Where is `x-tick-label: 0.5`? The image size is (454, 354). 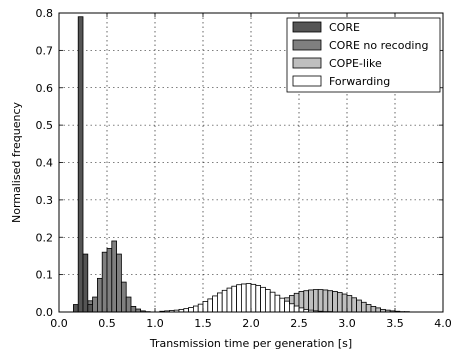 x-tick-label: 0.5 is located at coordinates (107, 323).